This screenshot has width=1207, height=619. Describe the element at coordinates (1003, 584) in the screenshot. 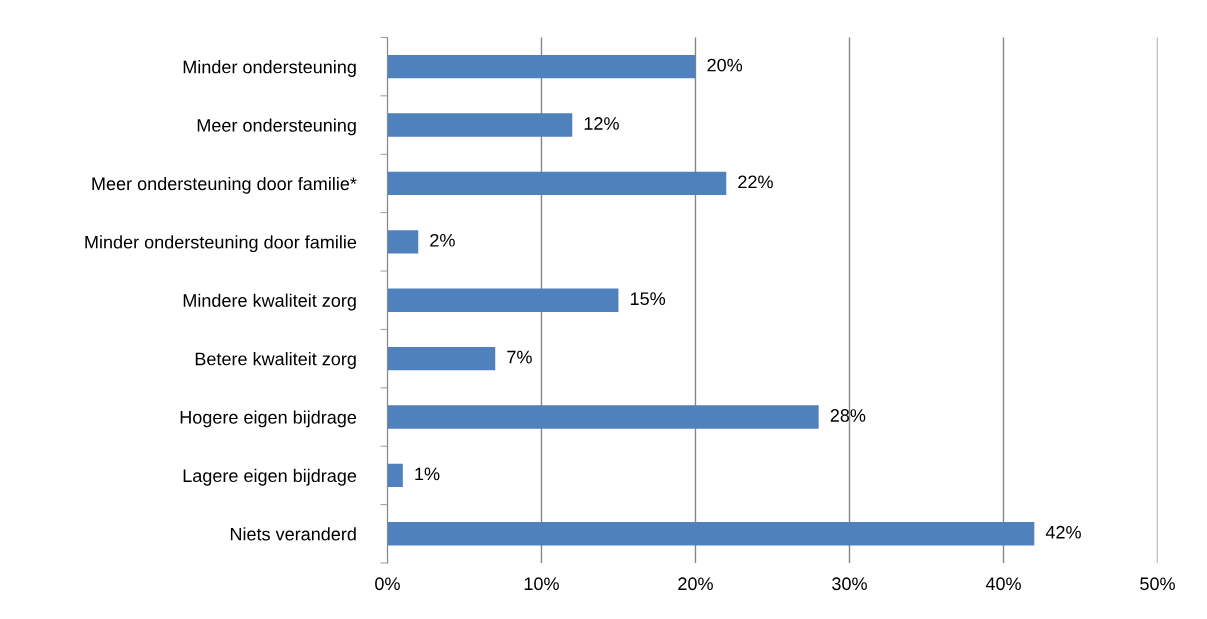

I see `x-tick-label: 40%` at that location.